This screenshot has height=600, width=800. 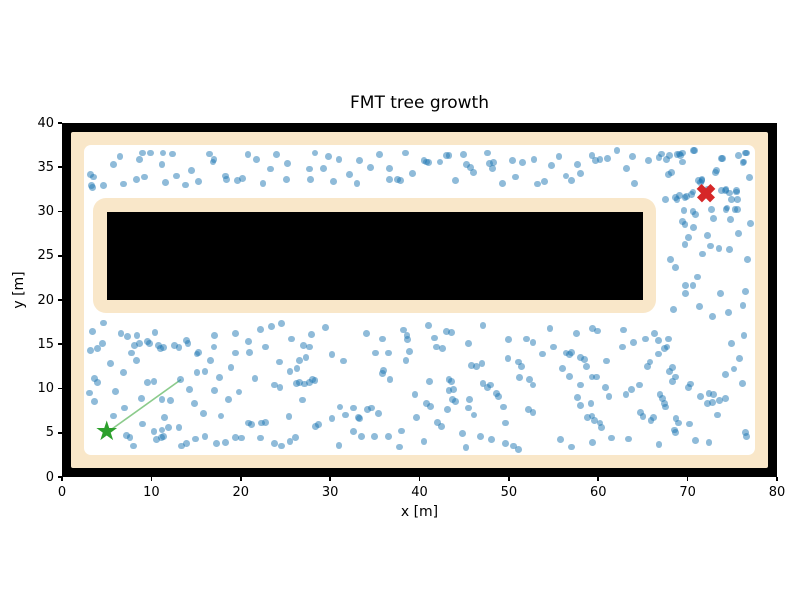 I want to click on x-tick-mark, so click(x=598, y=479).